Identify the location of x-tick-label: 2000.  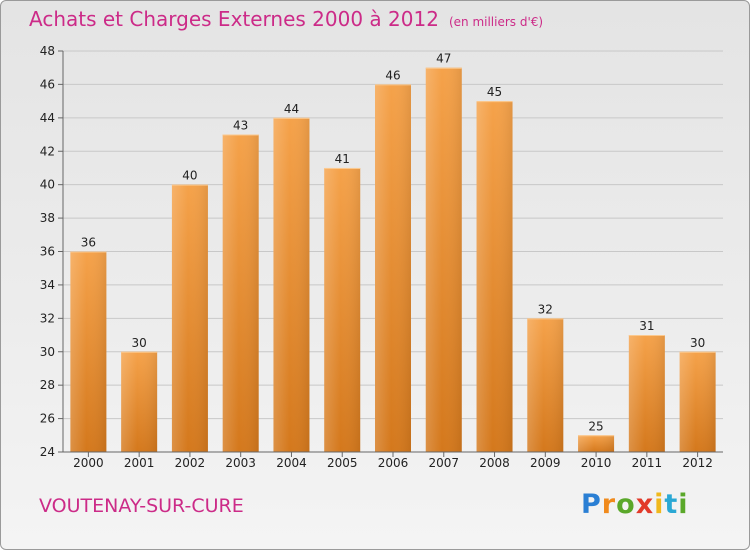
(88, 463).